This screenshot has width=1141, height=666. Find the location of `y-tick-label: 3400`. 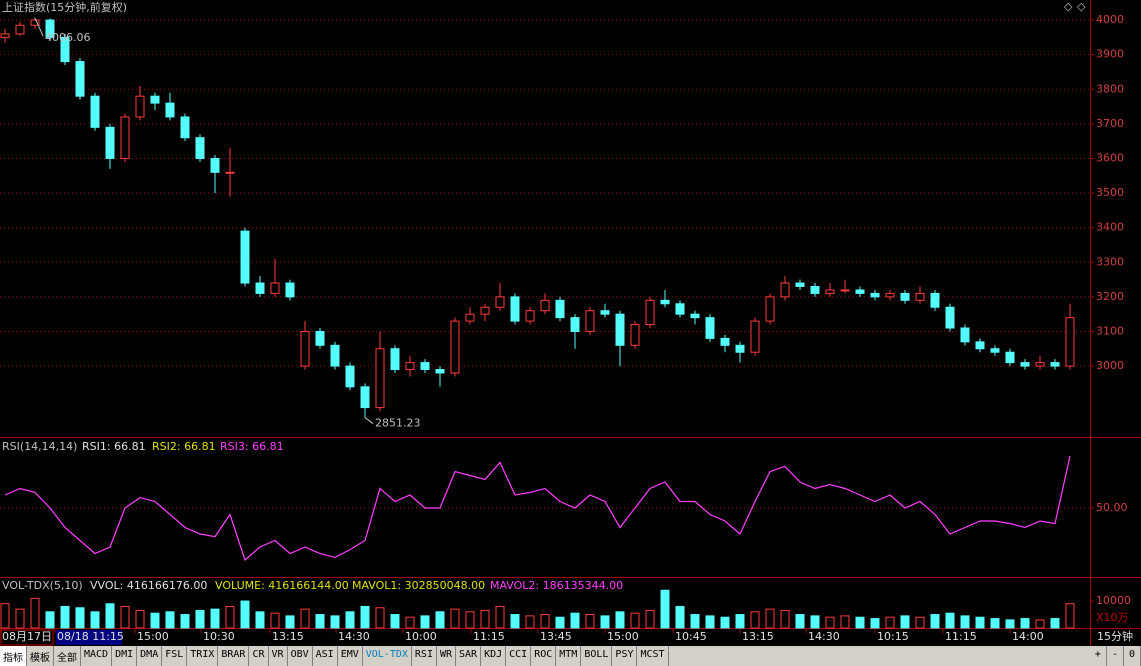

y-tick-label: 3400 is located at coordinates (1110, 227).